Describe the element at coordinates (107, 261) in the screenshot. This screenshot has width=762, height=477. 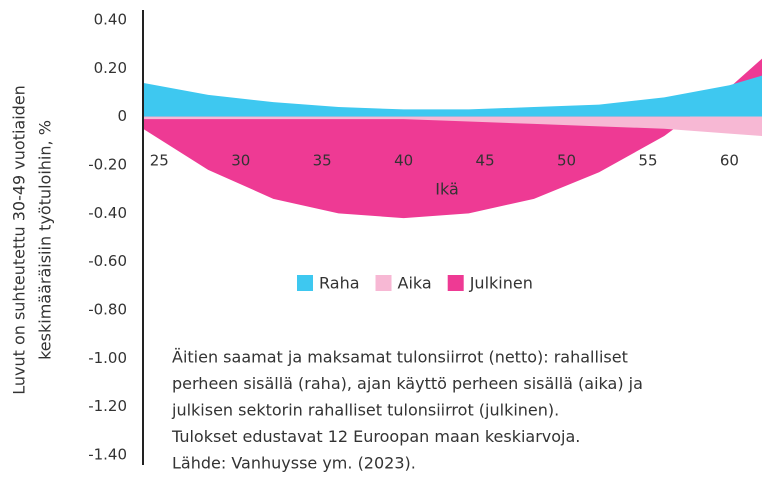
I see `y-tick-label: -0.60` at that location.